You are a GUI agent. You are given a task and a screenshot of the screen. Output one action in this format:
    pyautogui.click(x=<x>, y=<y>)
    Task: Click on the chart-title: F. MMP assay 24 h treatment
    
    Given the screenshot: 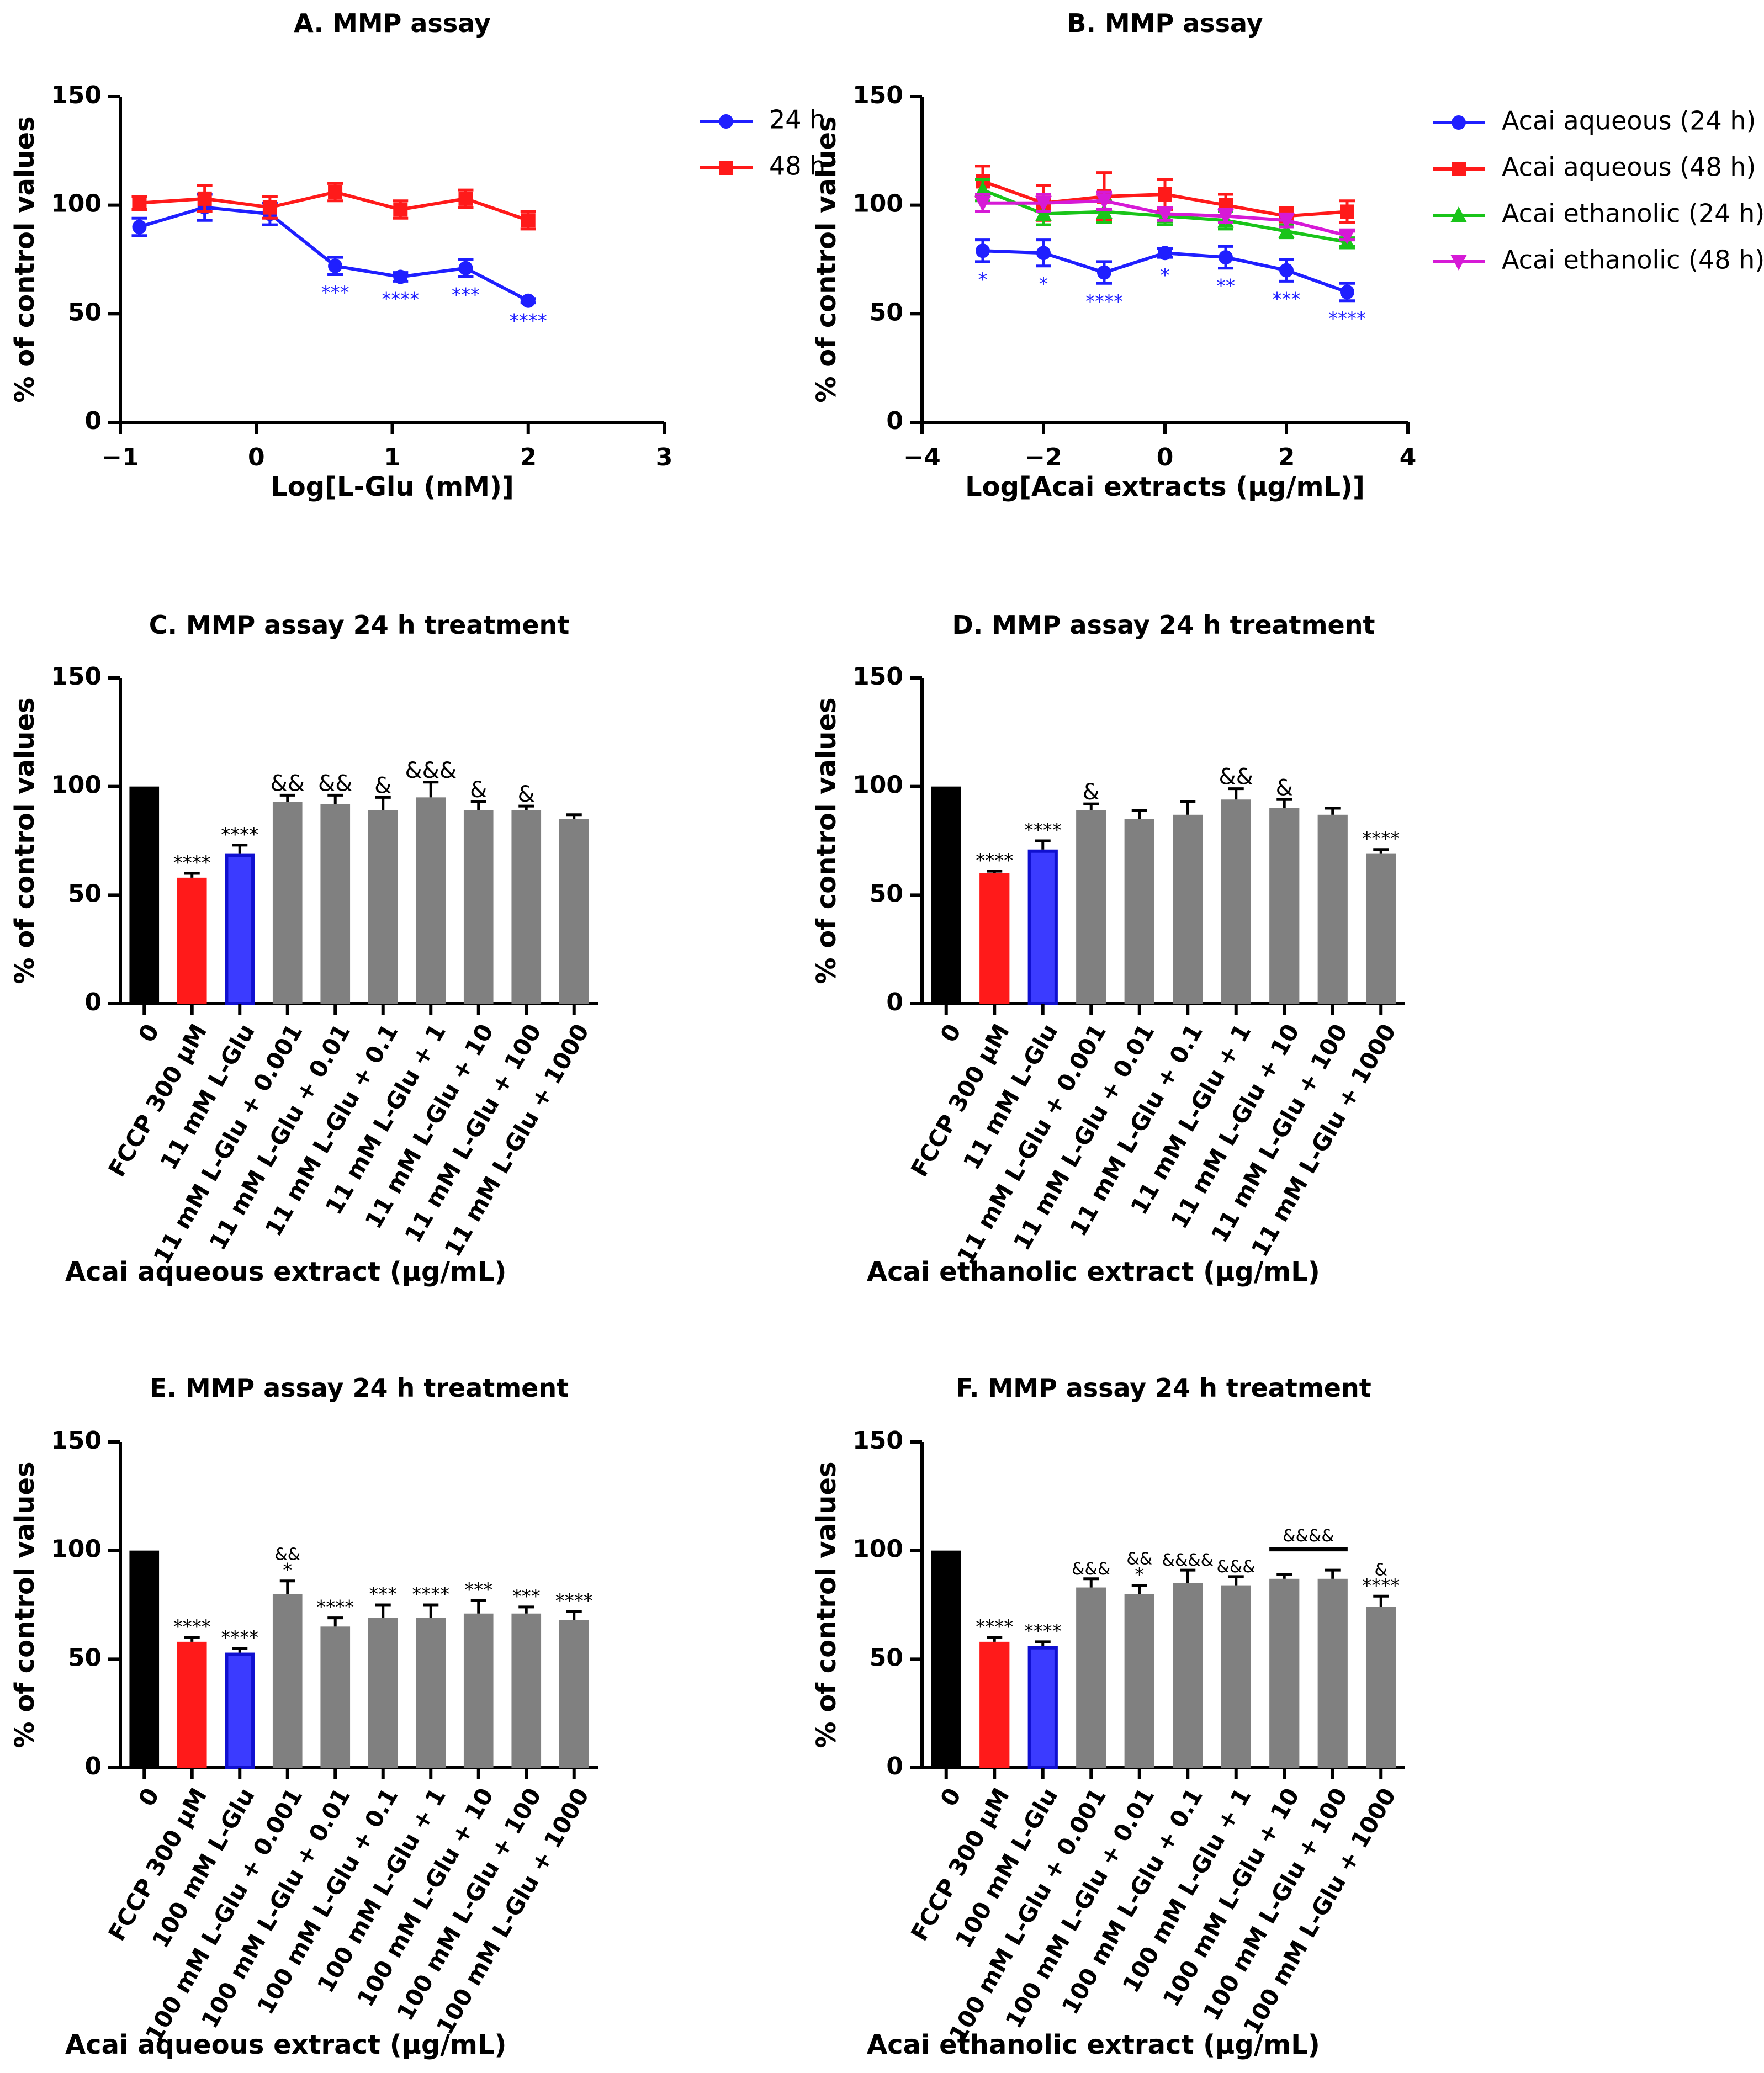 What is the action you would take?
    pyautogui.click(x=1164, y=1388)
    